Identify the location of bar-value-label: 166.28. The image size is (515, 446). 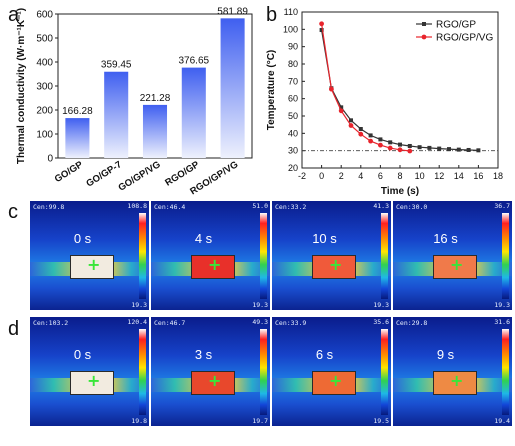
(77, 111).